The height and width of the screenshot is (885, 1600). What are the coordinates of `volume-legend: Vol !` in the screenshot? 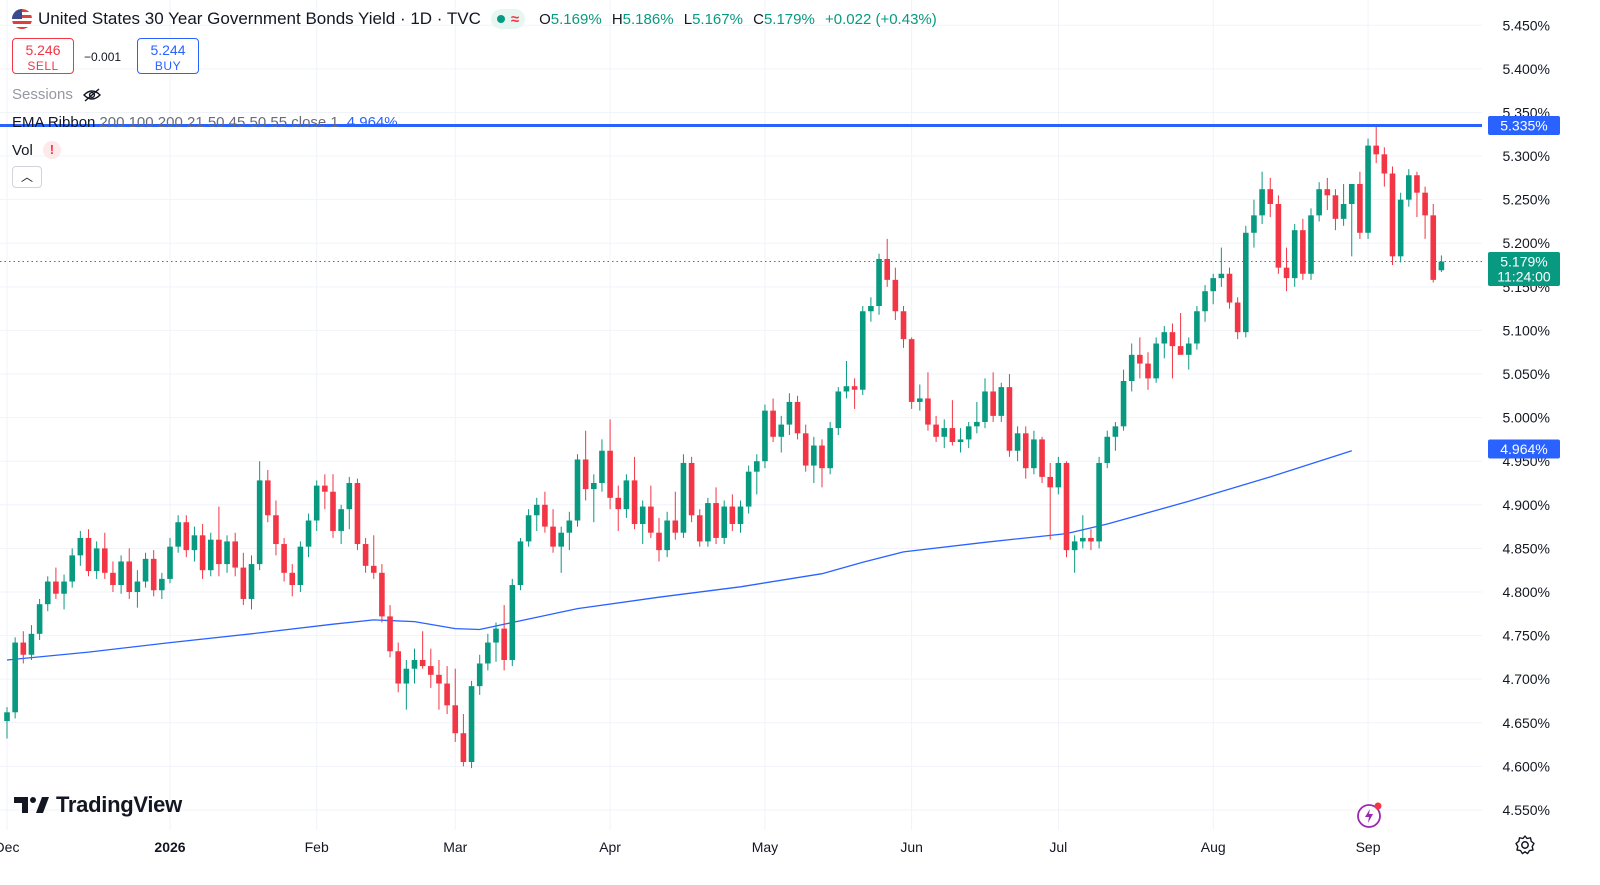 It's located at (36, 150).